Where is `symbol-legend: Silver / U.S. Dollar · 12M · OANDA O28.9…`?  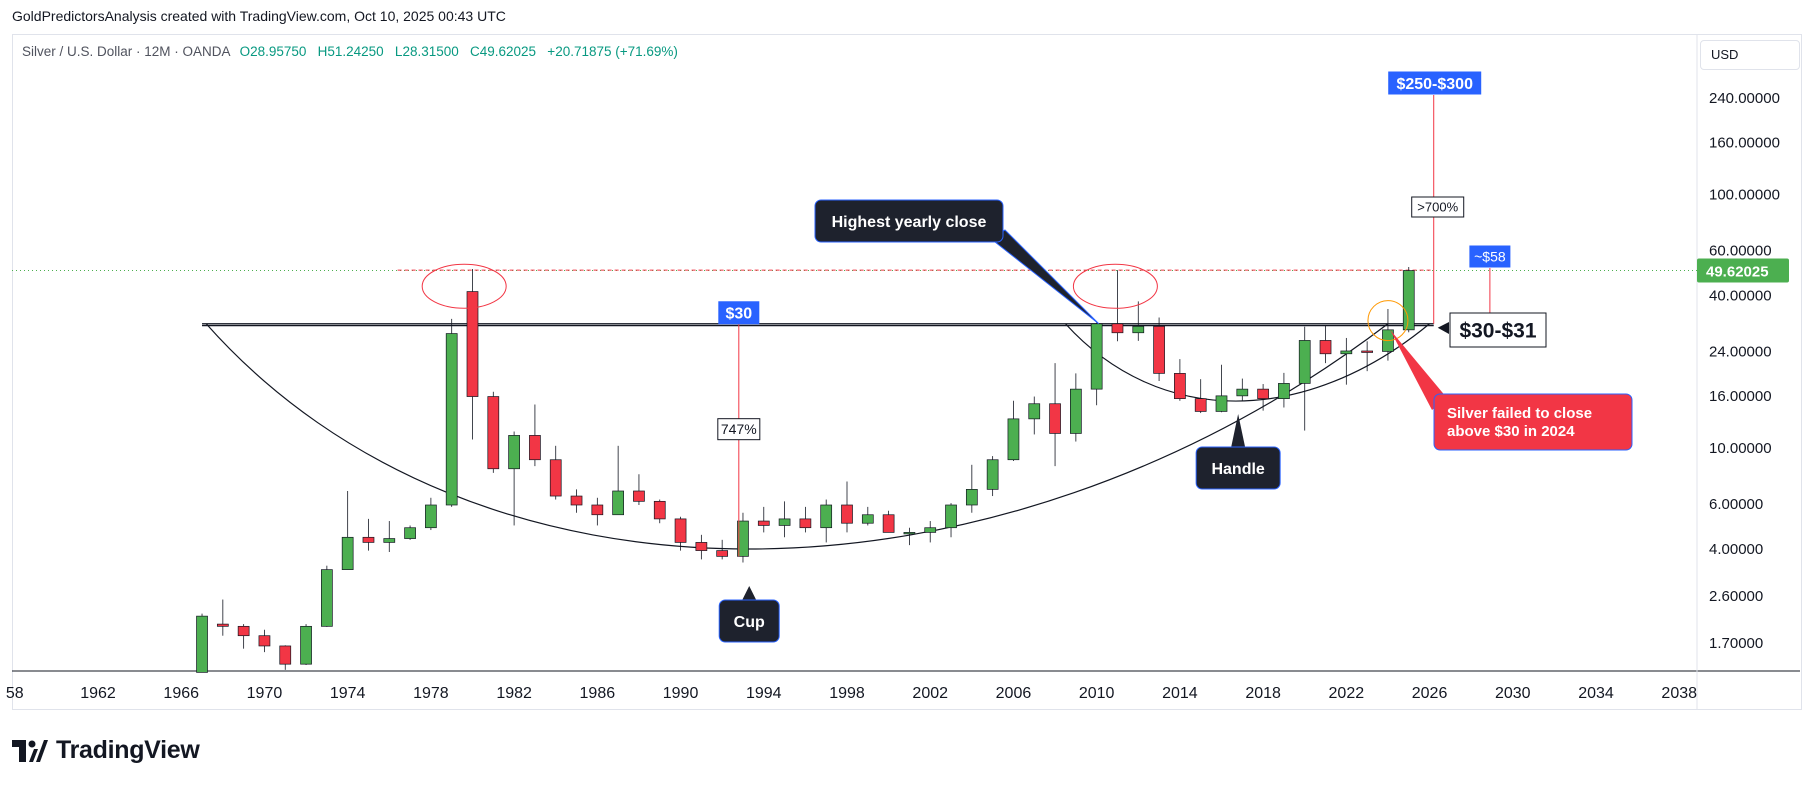 symbol-legend: Silver / U.S. Dollar · 12M · OANDA O28.9… is located at coordinates (350, 51).